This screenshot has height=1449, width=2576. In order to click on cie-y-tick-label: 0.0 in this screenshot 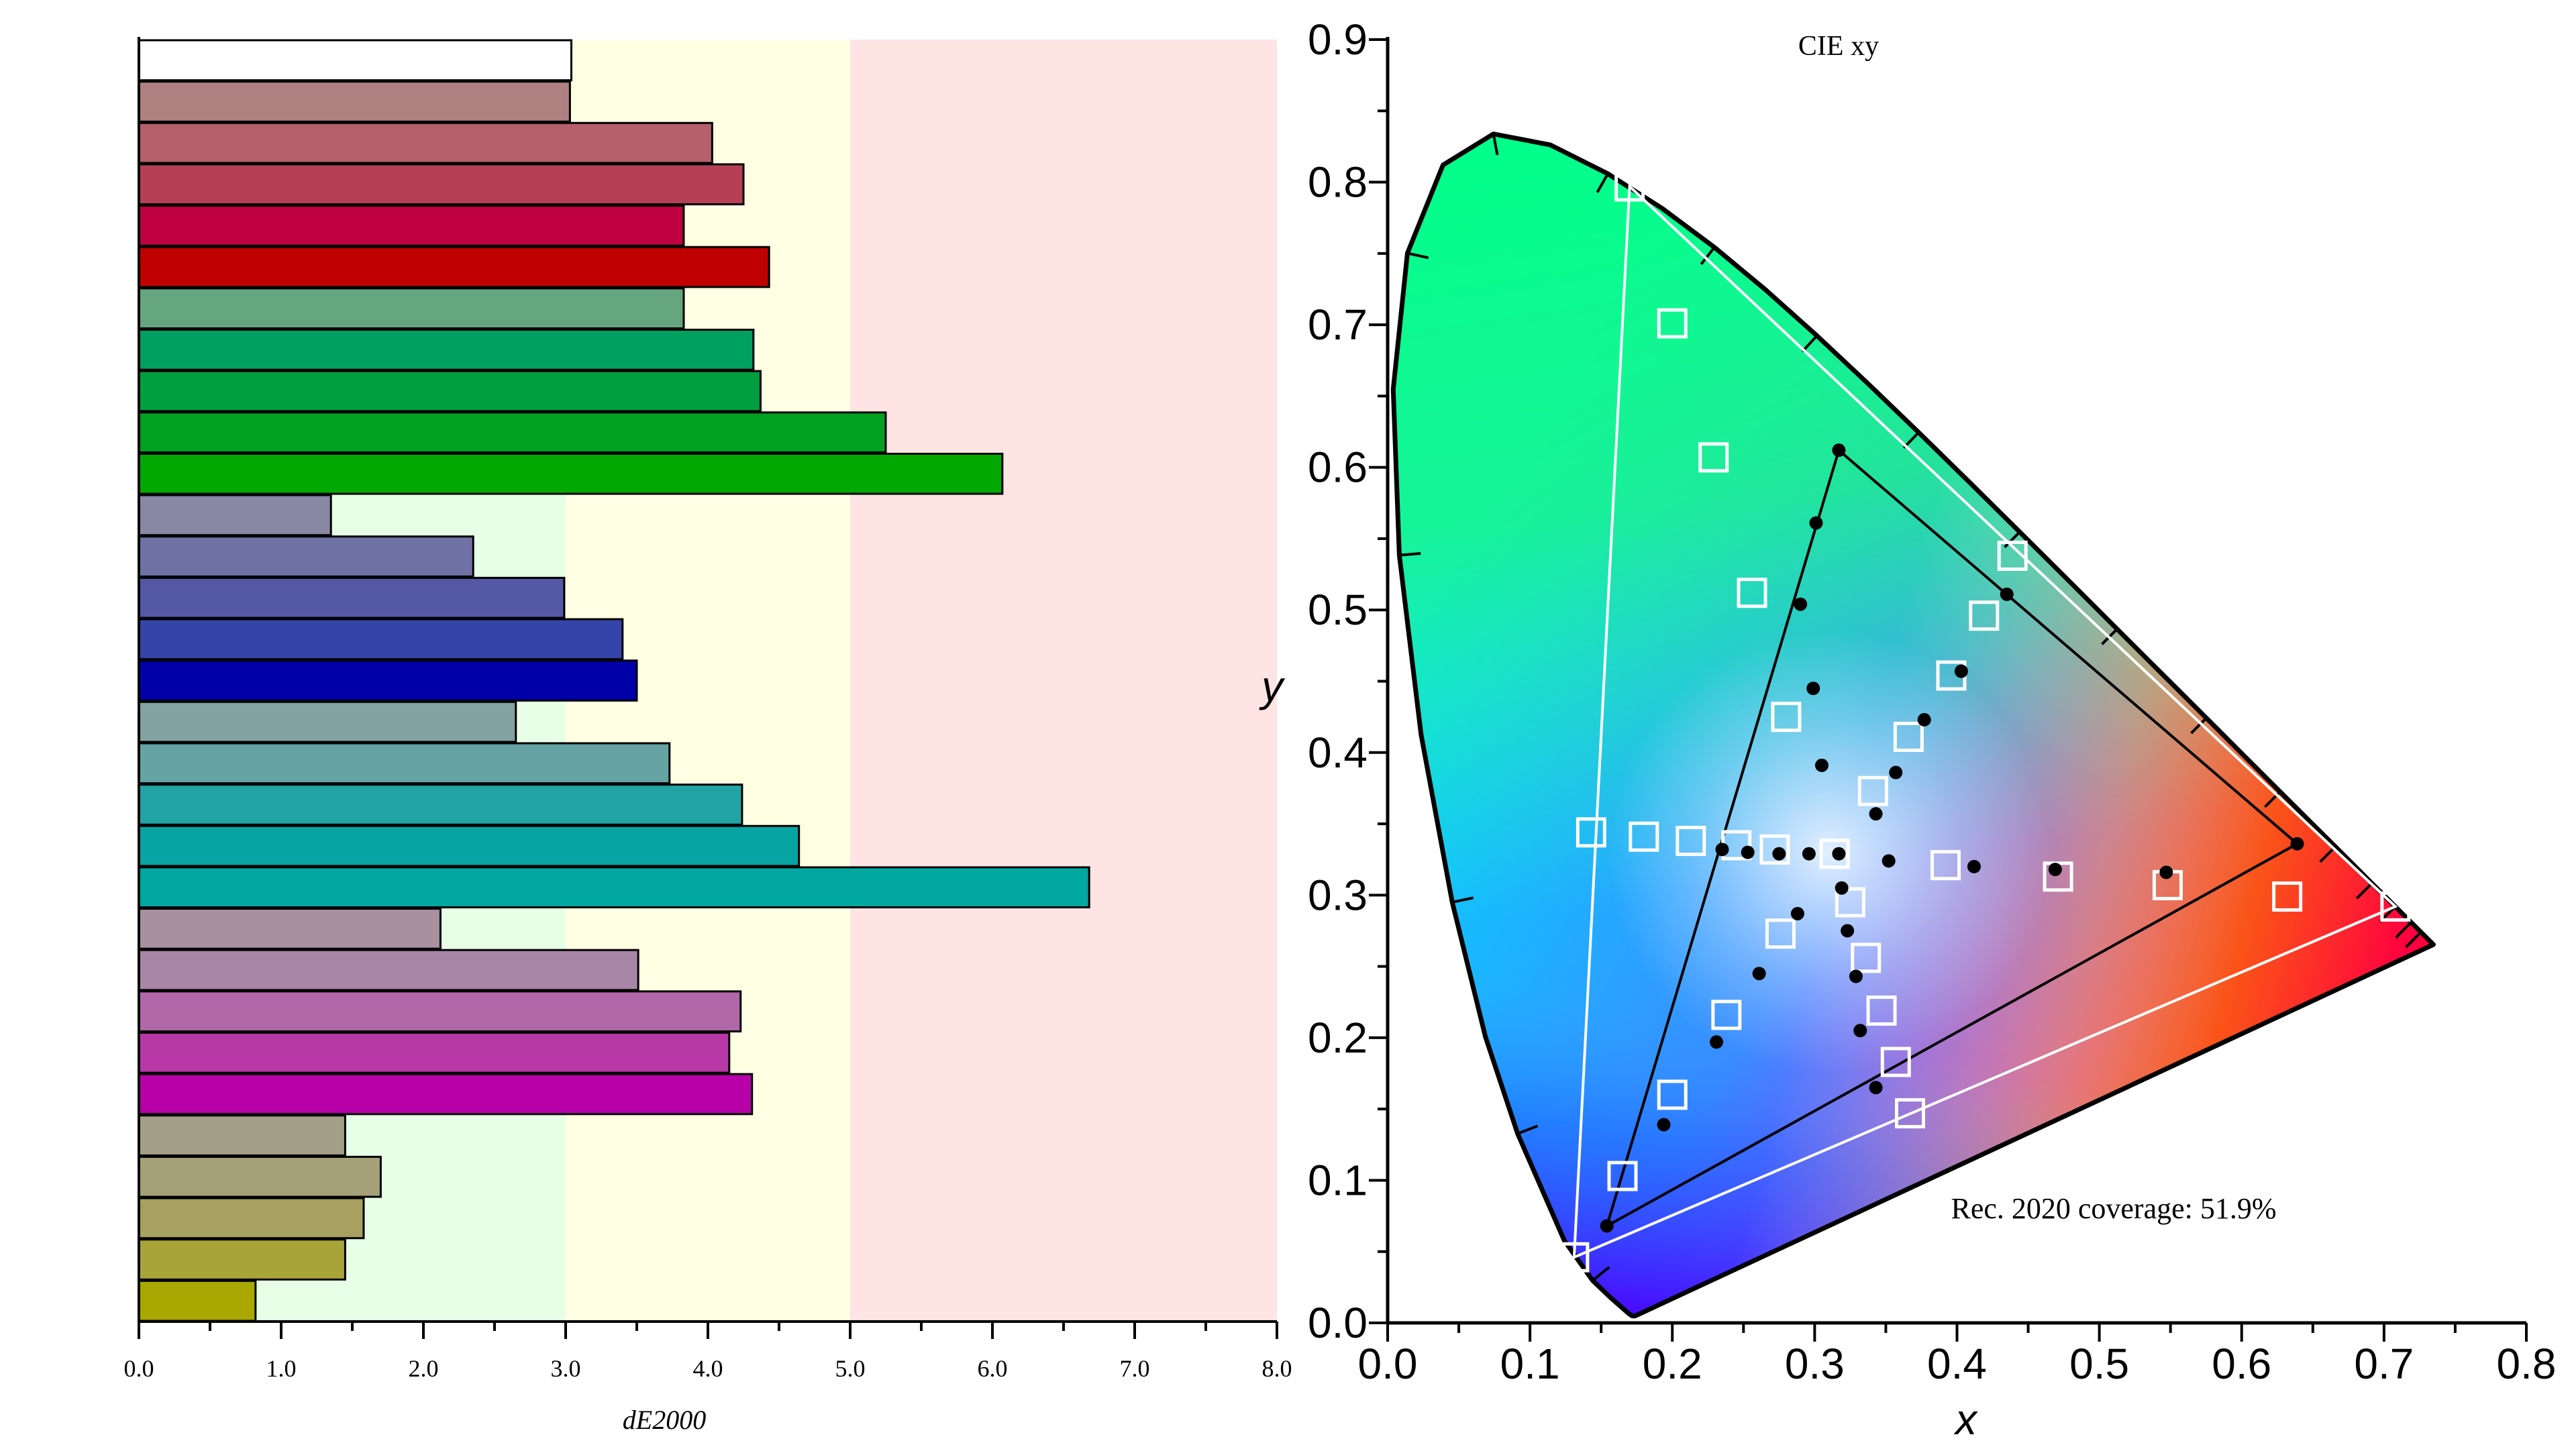, I will do `click(1338, 1323)`.